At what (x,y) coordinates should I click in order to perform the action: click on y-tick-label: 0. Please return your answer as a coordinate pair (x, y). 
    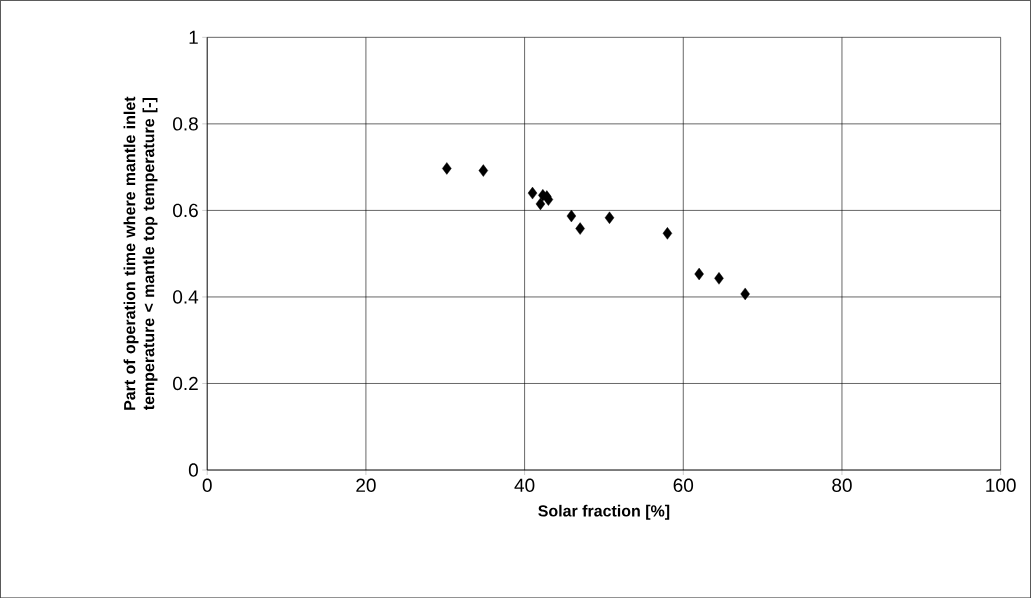
    Looking at the image, I should click on (193, 470).